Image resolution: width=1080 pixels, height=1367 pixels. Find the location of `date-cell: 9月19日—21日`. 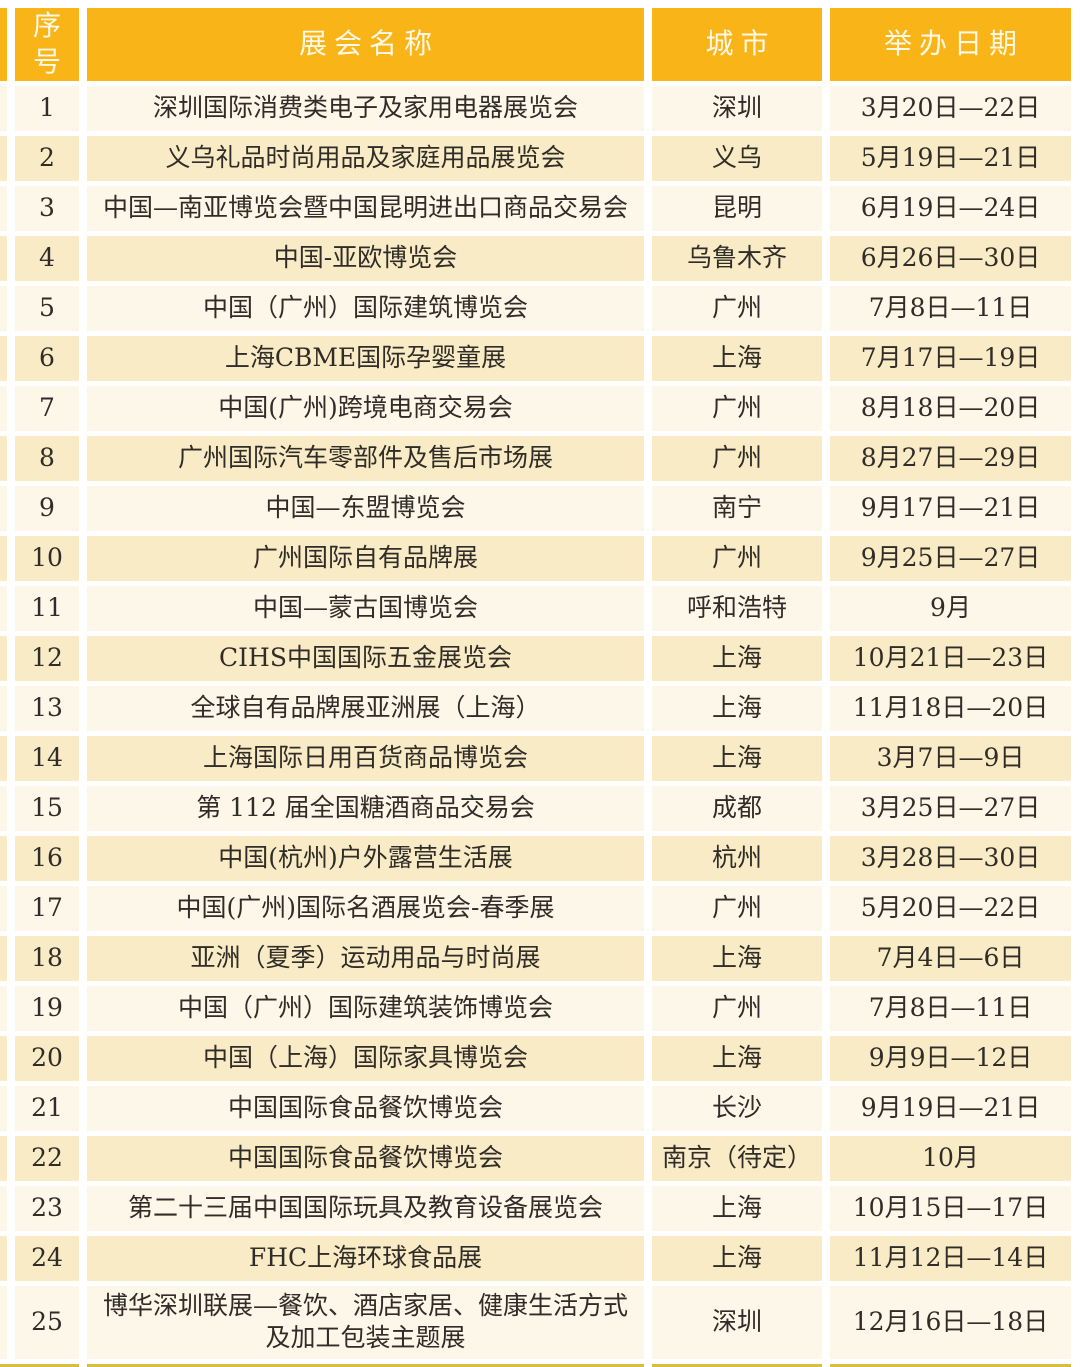

date-cell: 9月19日—21日 is located at coordinates (950, 1108).